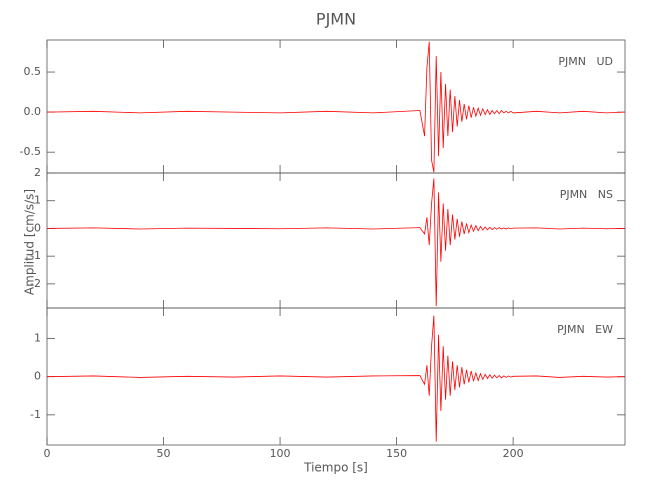 The width and height of the screenshot is (650, 500). Describe the element at coordinates (33, 111) in the screenshot. I see `y-tick-label: 0.0` at that location.